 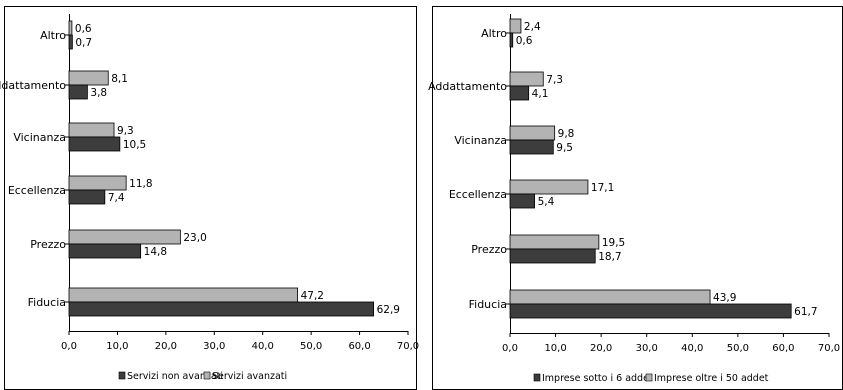 What do you see at coordinates (724, 298) in the screenshot?
I see `data-label: 43,9` at bounding box center [724, 298].